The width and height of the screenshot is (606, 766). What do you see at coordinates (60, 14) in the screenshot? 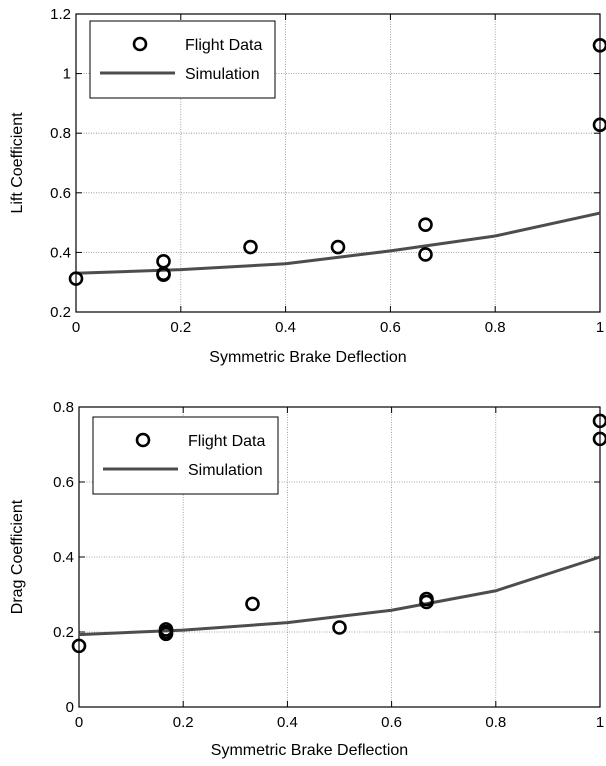
I see `y-tick-label: 1.2` at bounding box center [60, 14].